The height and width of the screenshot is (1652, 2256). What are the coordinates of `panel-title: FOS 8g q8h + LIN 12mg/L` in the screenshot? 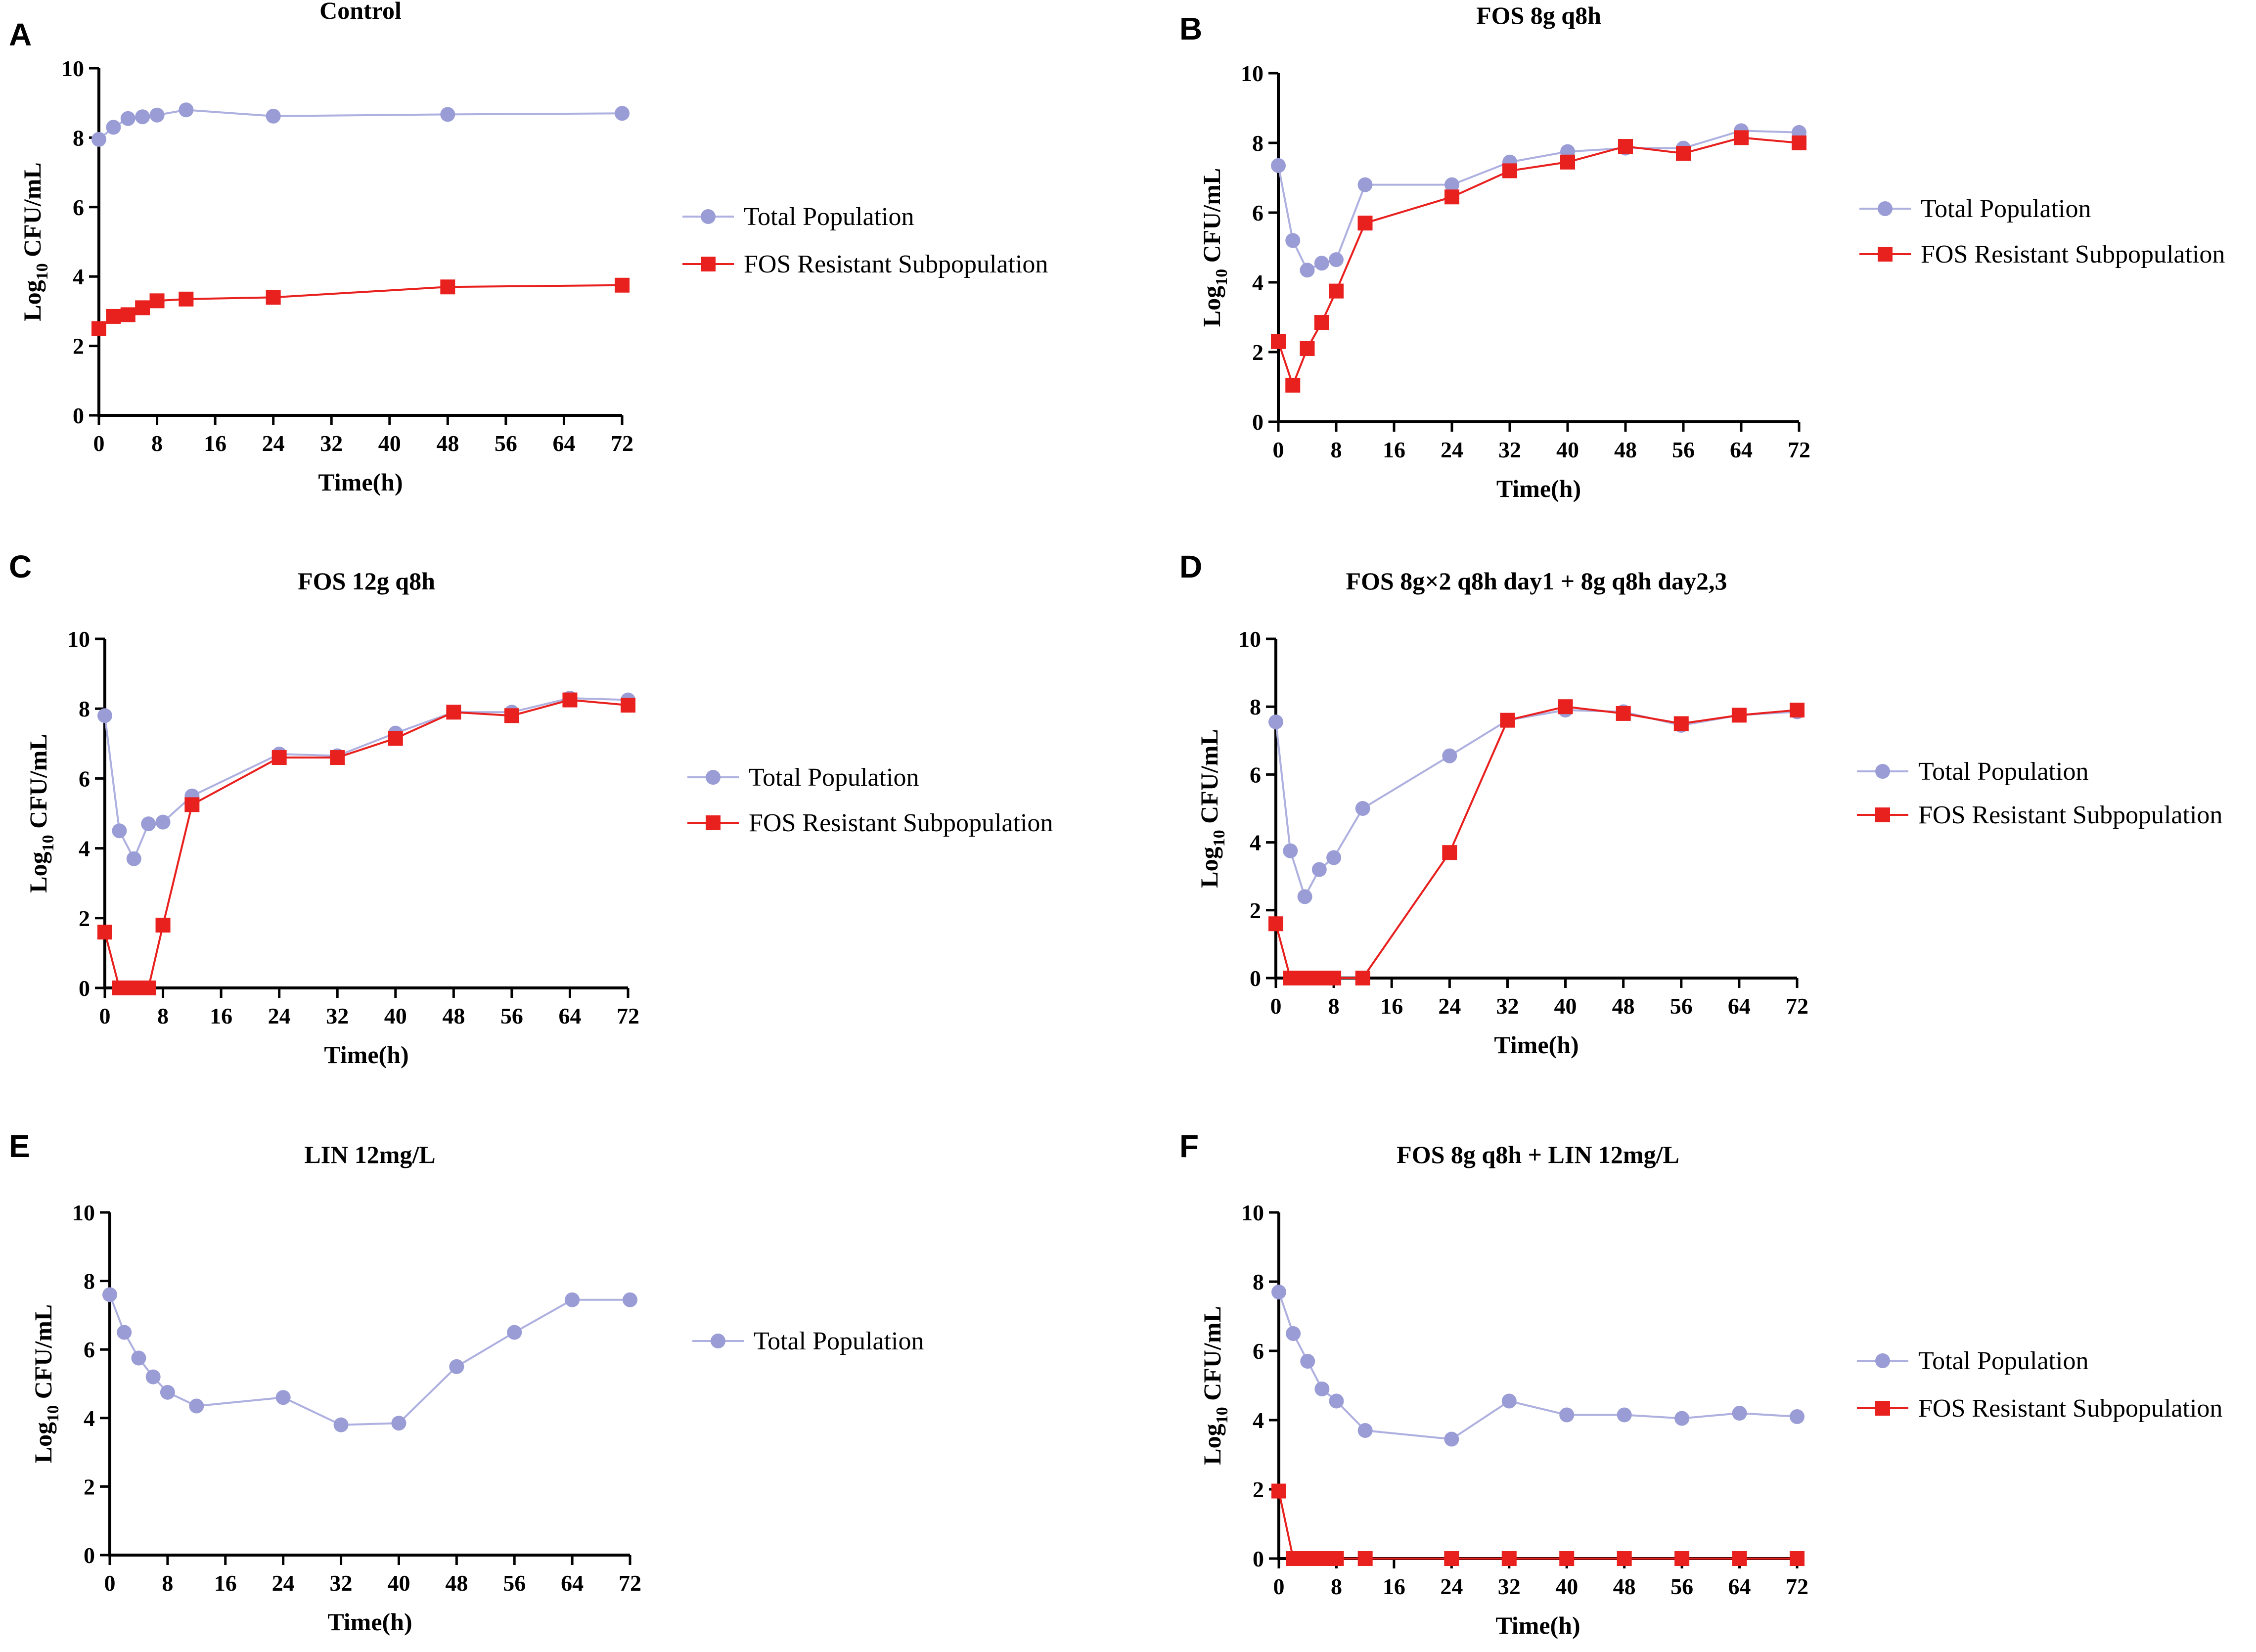 It's located at (1538, 1154).